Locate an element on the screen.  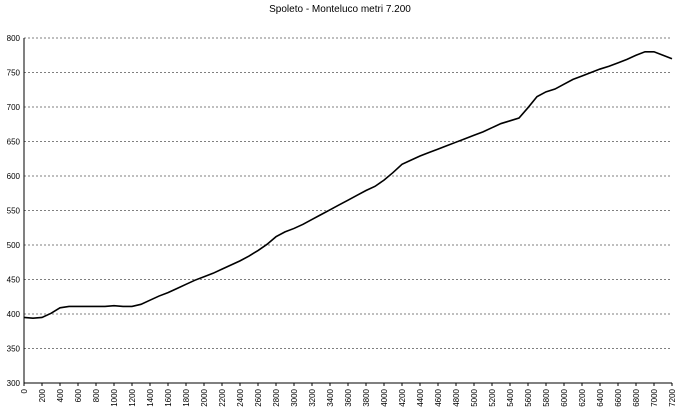
chart-title: Spoleto - Monteluco metri 7.200 is located at coordinates (340, 9).